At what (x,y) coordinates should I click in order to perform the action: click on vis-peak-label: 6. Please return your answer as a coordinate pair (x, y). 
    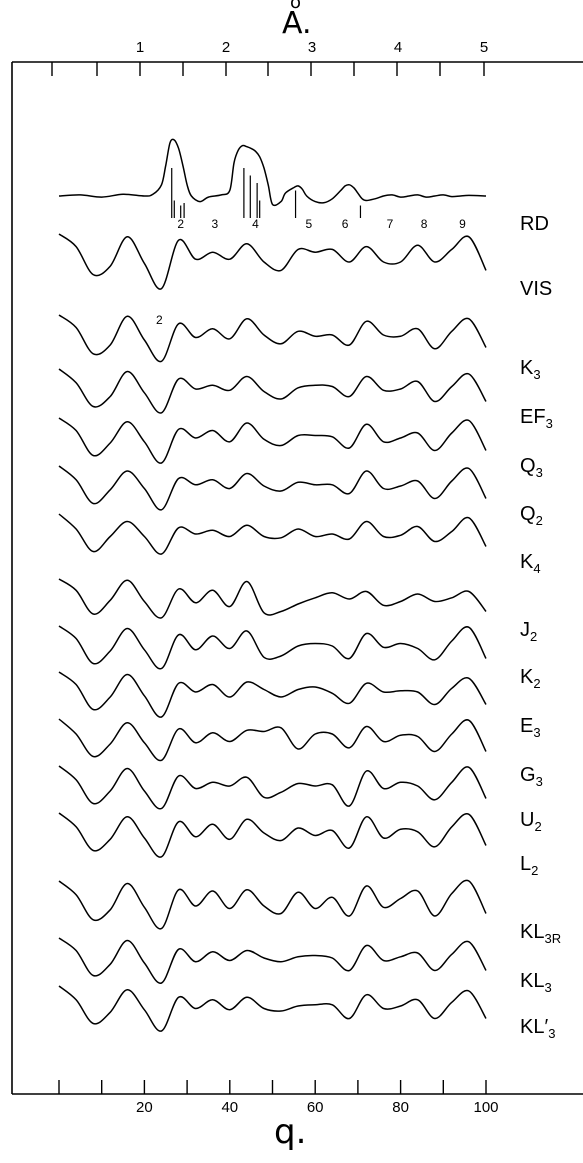
    Looking at the image, I should click on (345, 224).